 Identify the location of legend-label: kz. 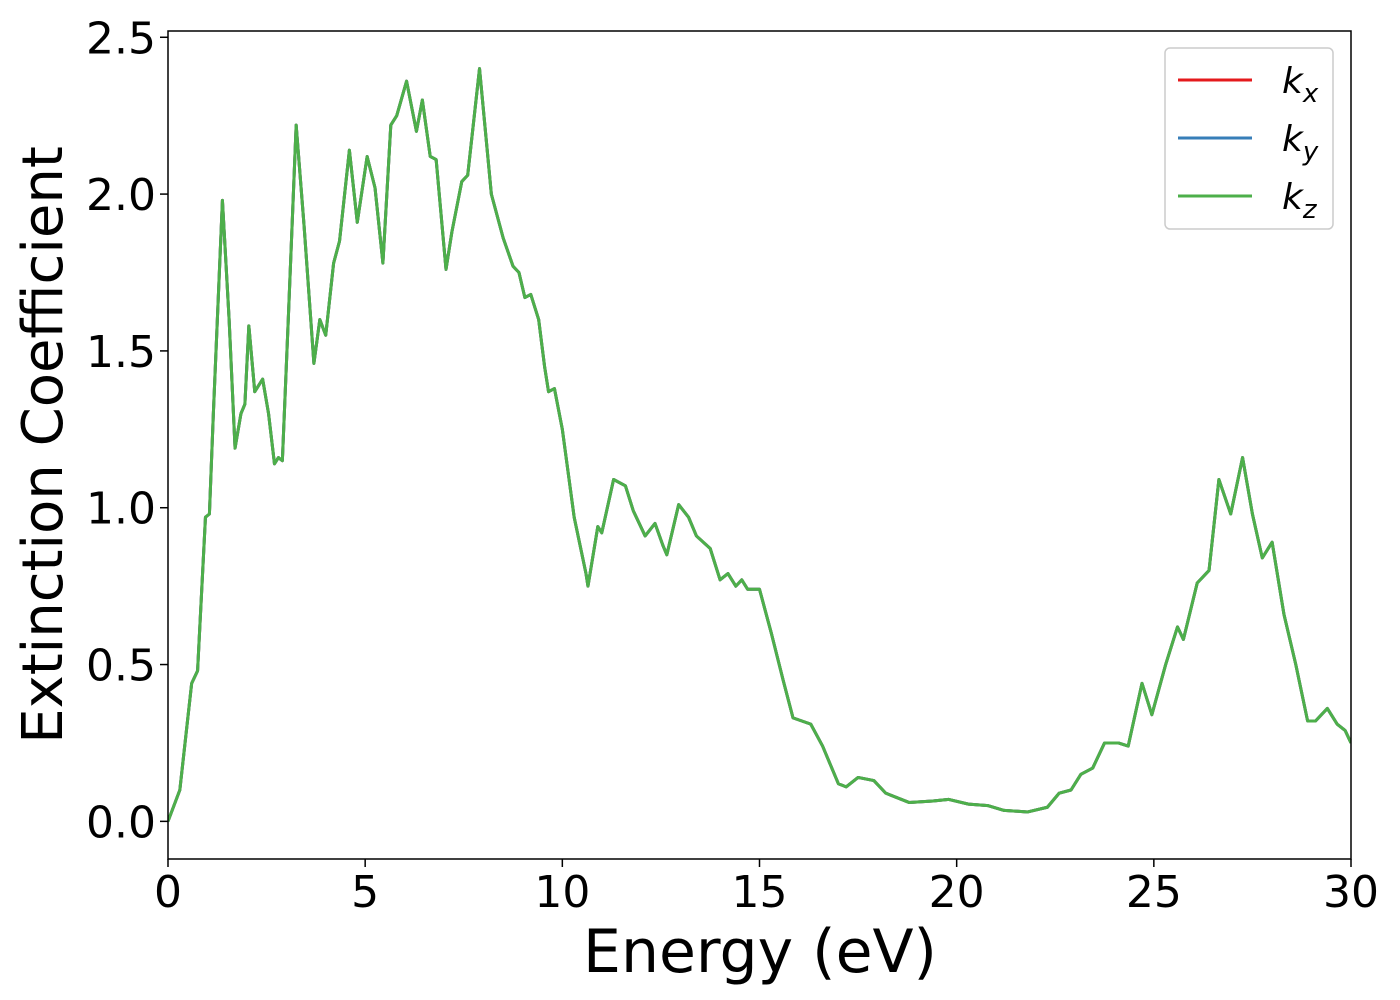
(1300, 201).